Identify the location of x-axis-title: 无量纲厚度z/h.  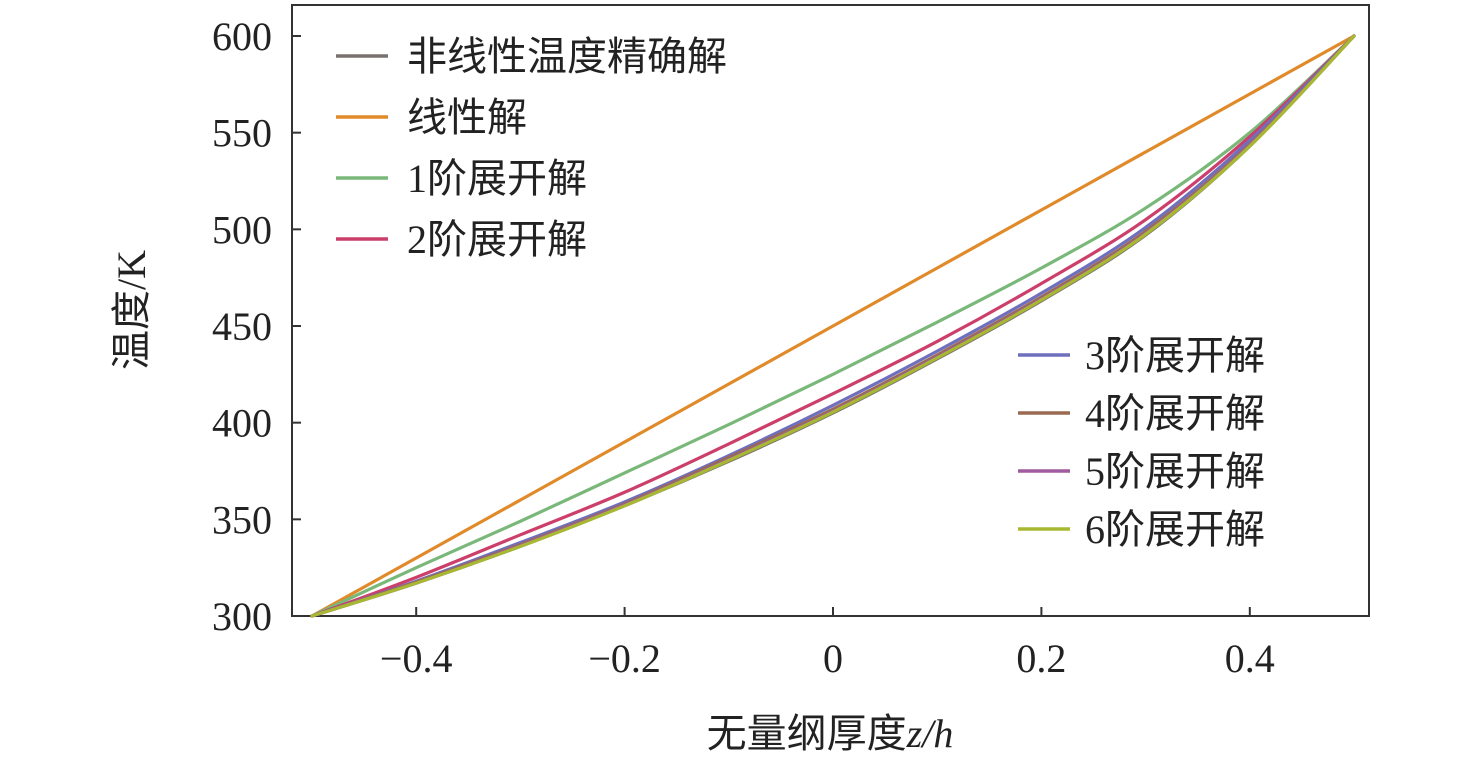
(830, 733).